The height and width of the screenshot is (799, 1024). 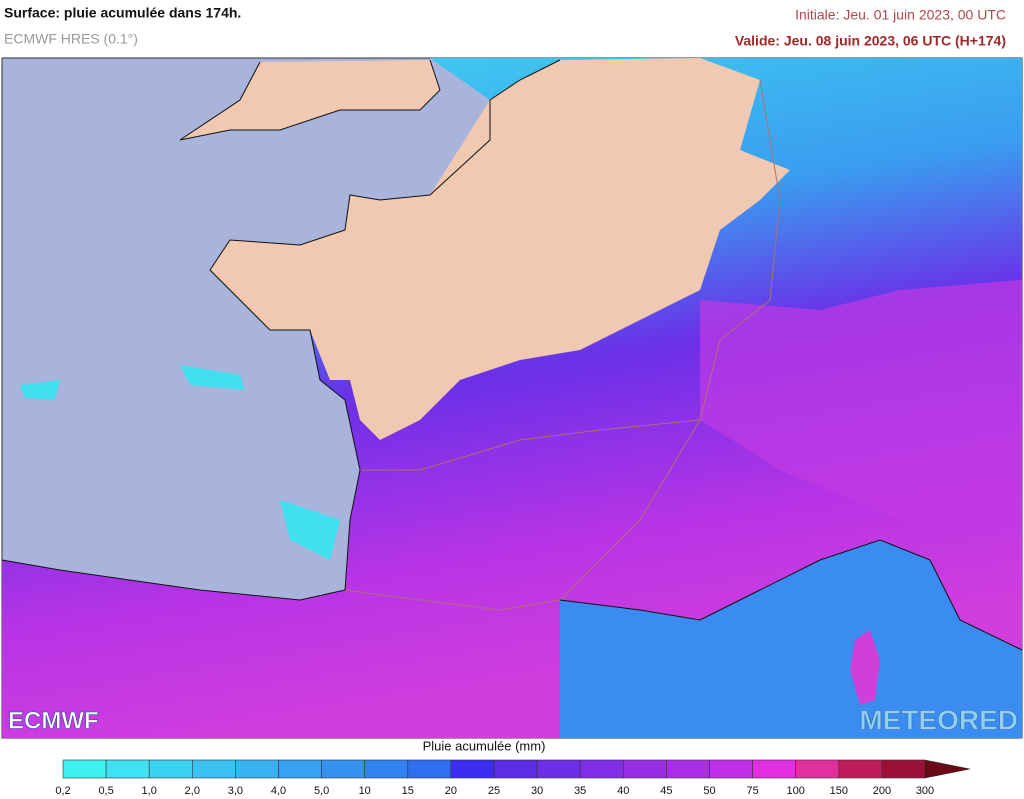 I want to click on legend-label: 300, so click(x=925, y=791).